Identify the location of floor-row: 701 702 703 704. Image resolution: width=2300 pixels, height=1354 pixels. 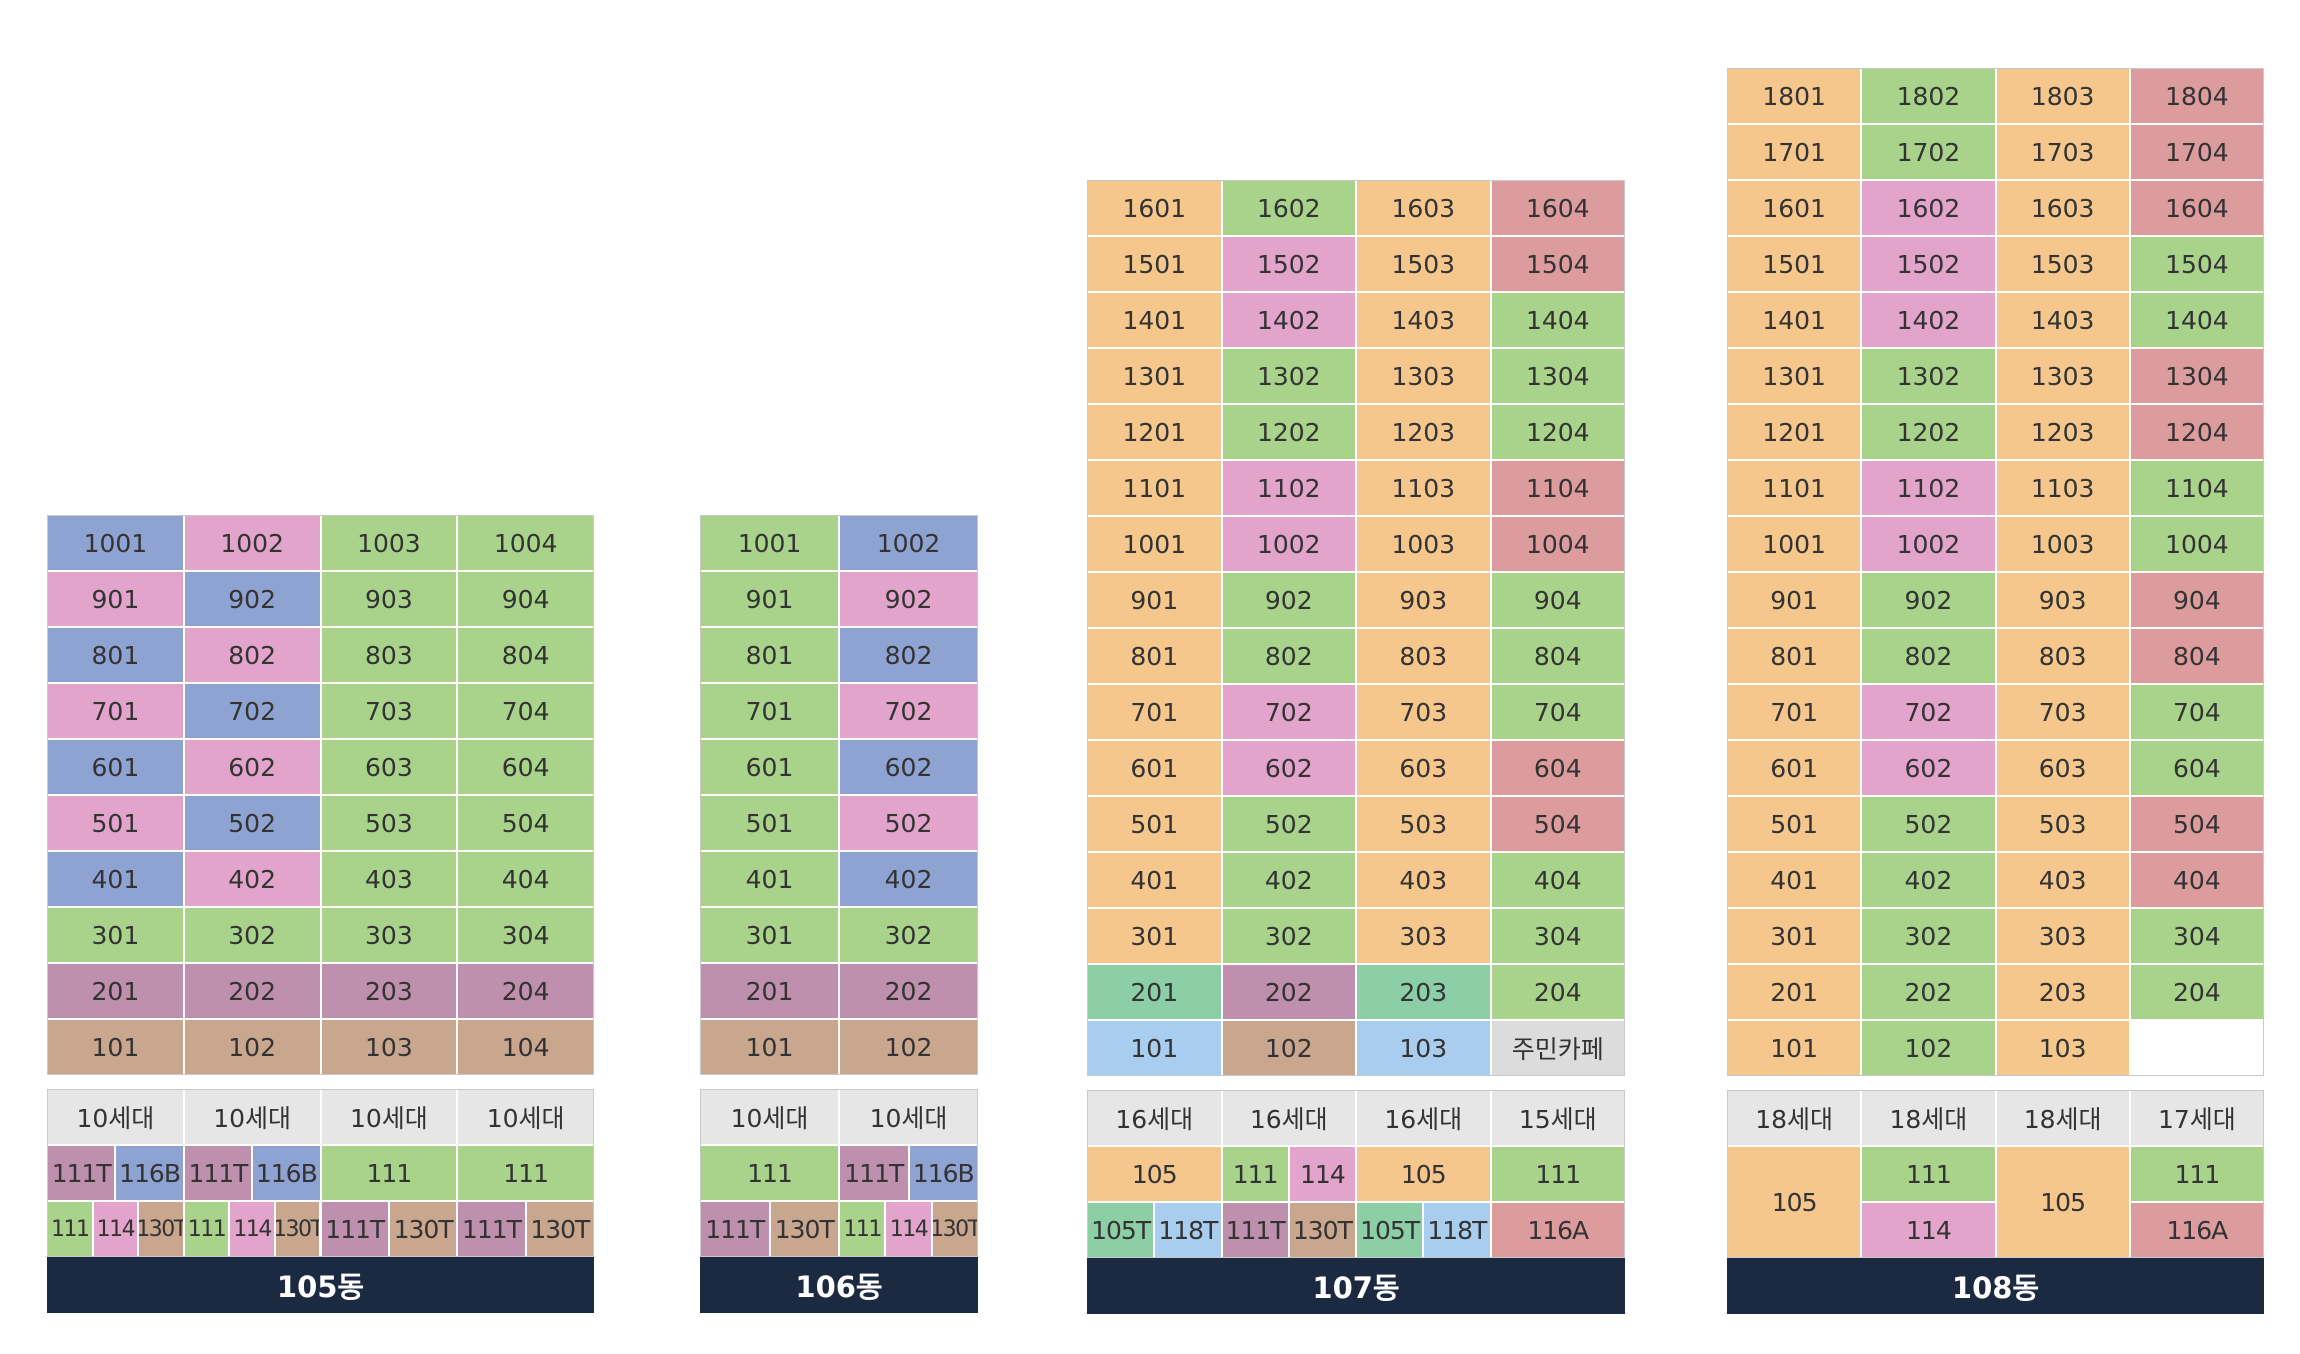
(1995, 711).